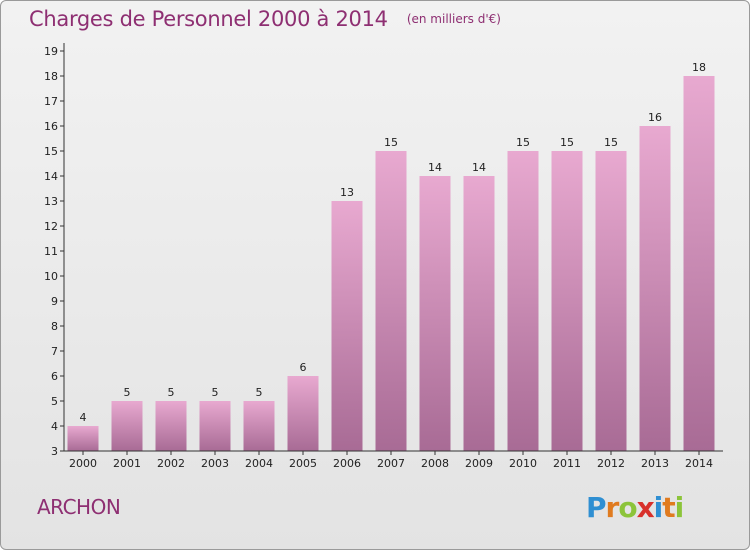  I want to click on value-label-2011: 15, so click(567, 142).